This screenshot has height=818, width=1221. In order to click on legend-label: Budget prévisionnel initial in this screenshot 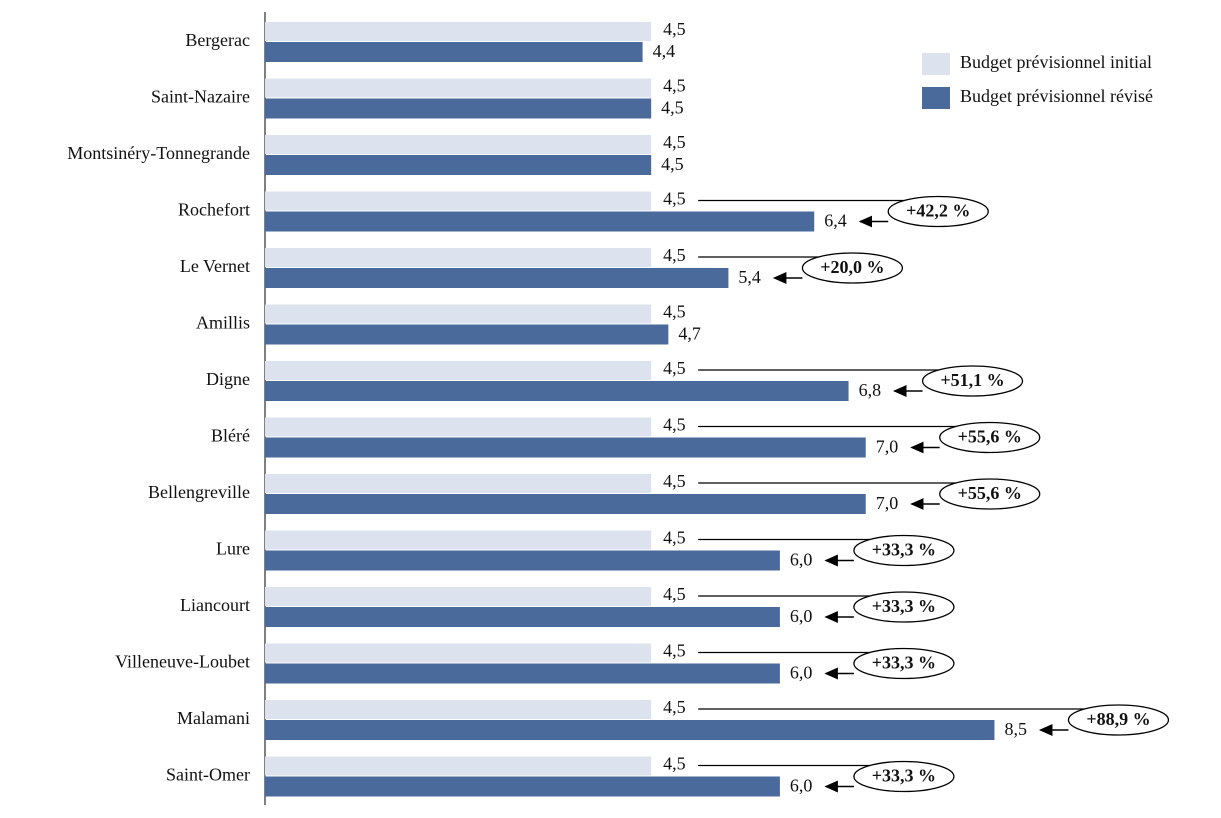, I will do `click(1056, 62)`.